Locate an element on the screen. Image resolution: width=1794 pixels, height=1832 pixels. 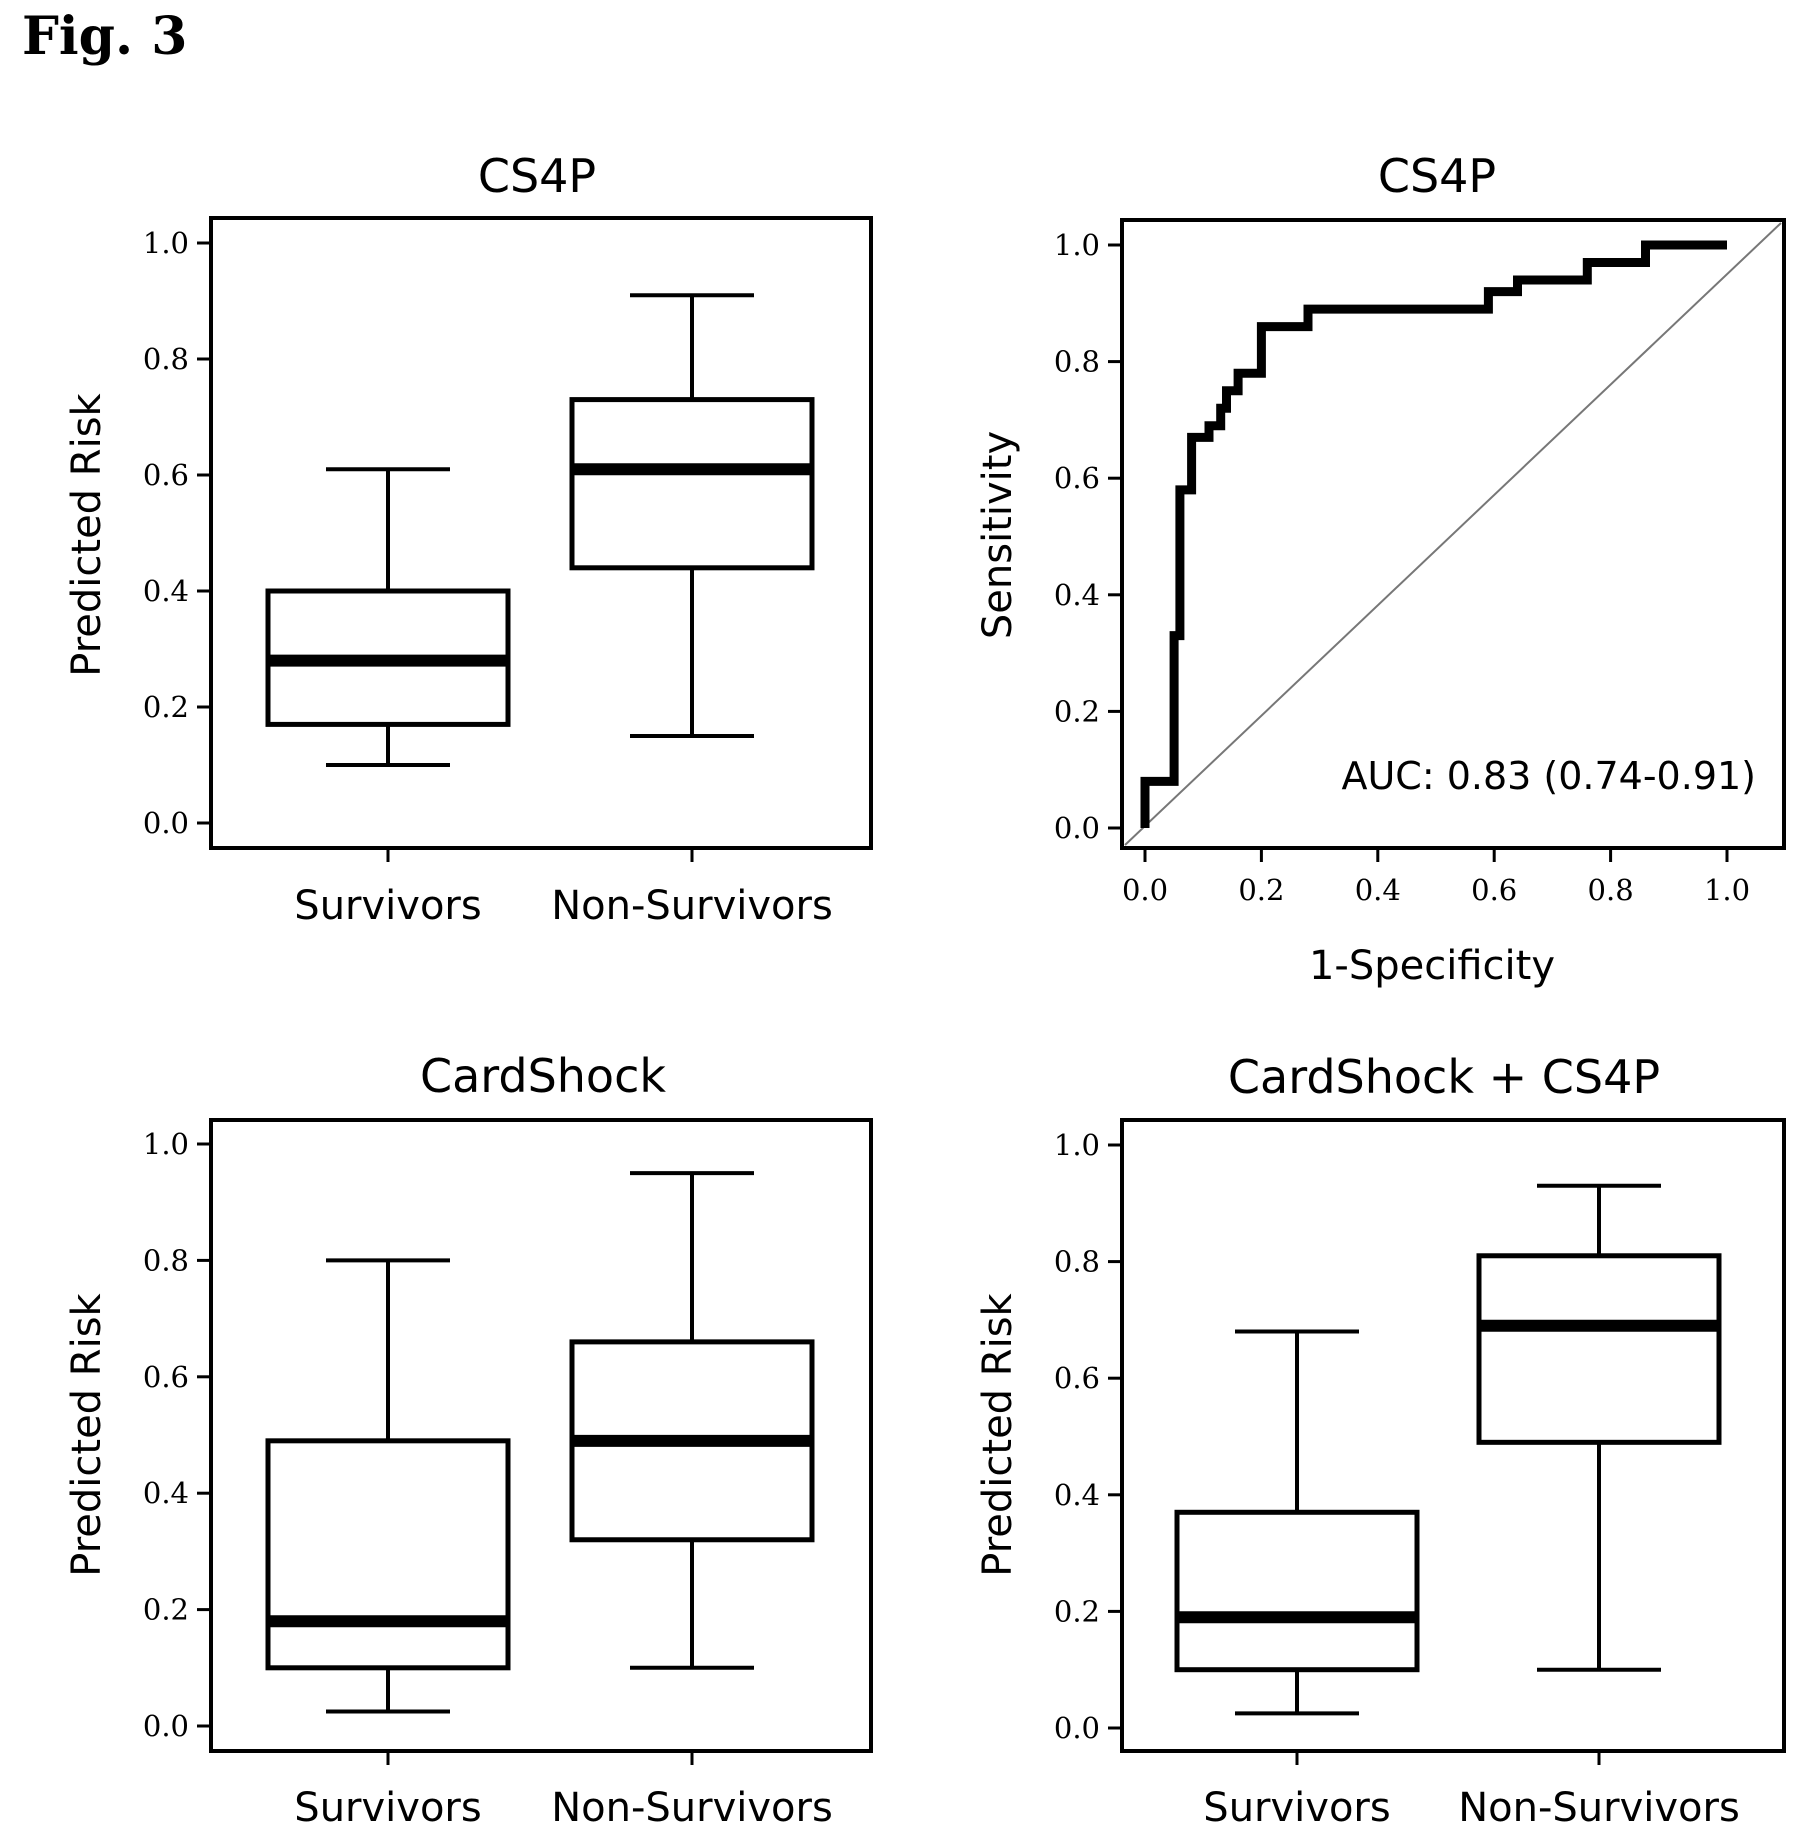
panel-2-frame is located at coordinates (1453, 534).